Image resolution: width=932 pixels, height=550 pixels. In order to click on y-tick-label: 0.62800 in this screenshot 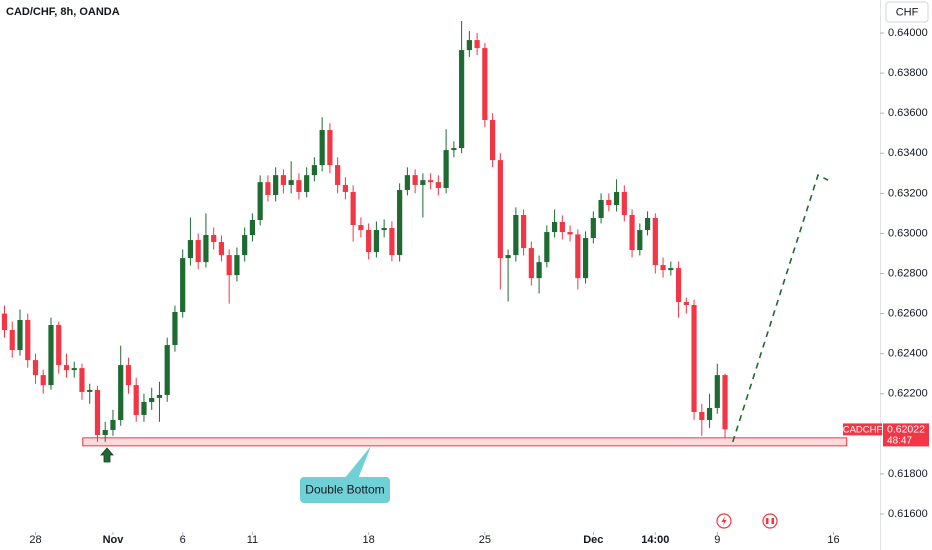, I will do `click(908, 273)`.